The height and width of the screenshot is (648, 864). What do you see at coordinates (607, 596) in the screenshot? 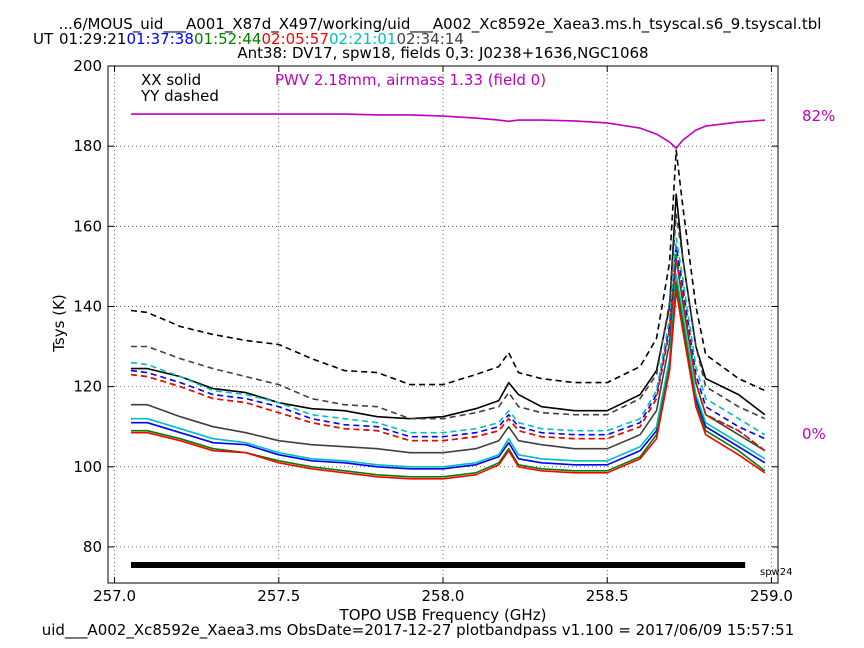
I see `x-tick-label-3: 258.5` at bounding box center [607, 596].